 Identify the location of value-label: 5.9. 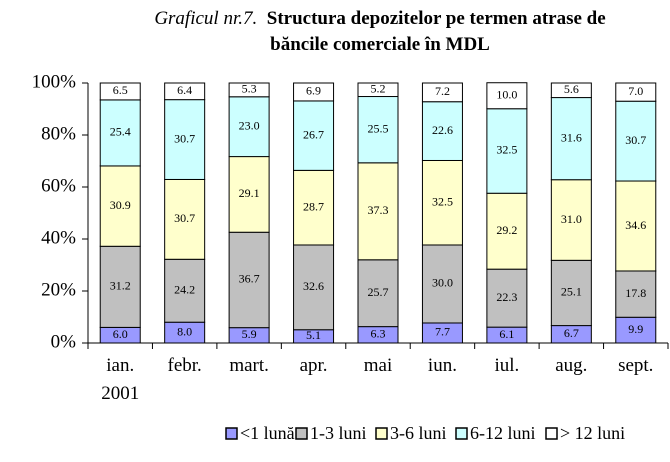
(249, 334).